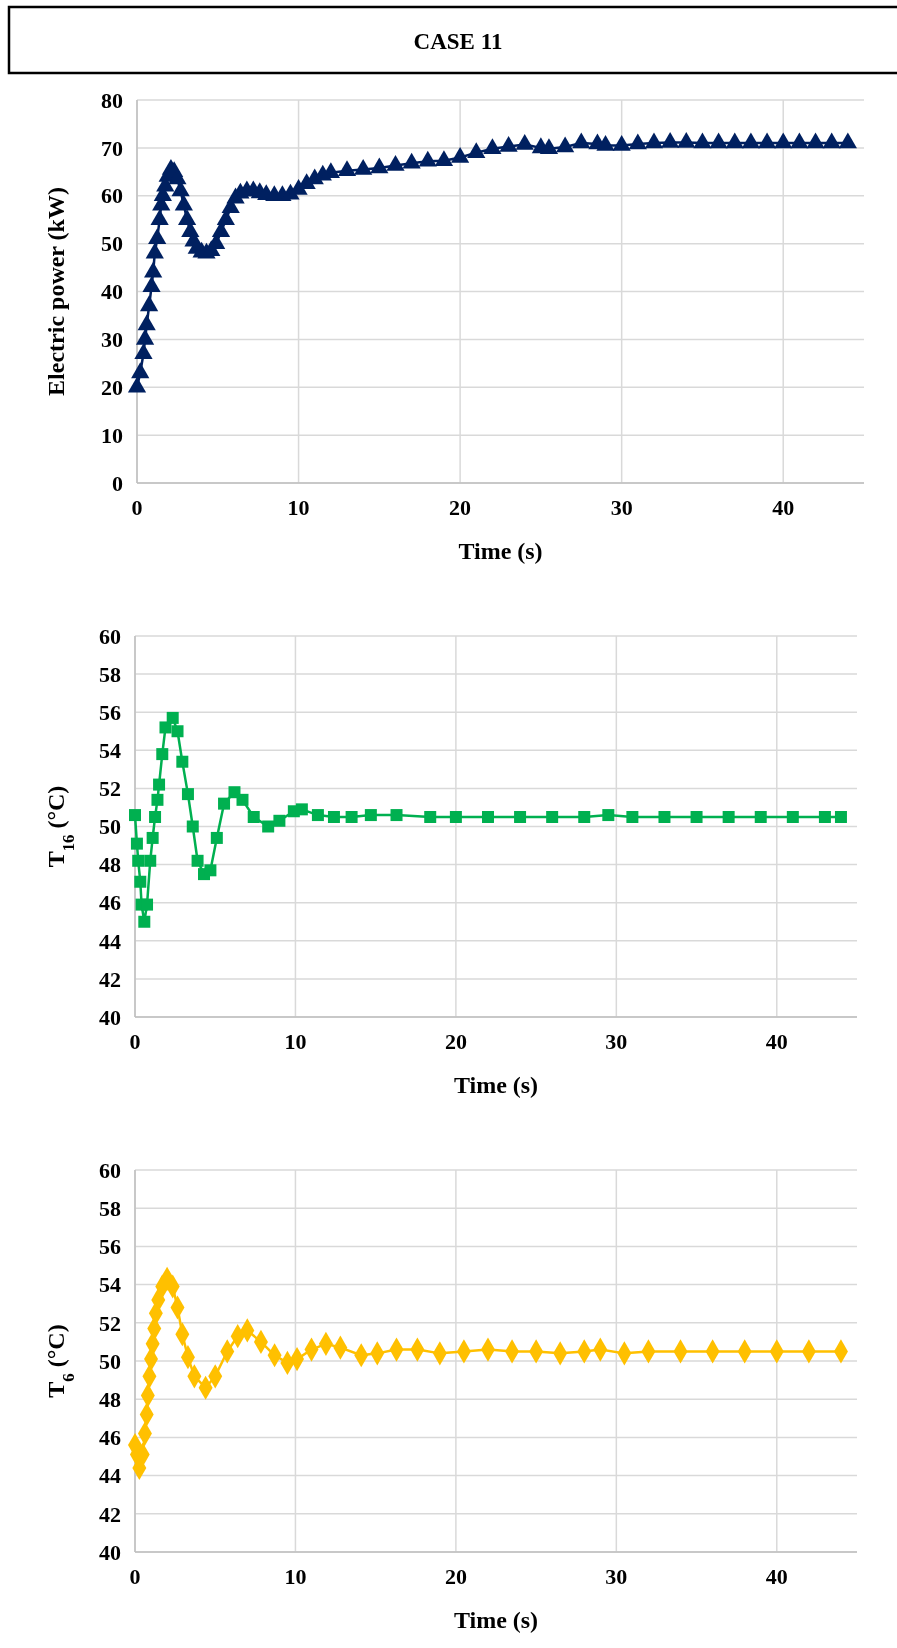 This screenshot has height=1648, width=897. What do you see at coordinates (56, 291) in the screenshot?
I see `y-axis-title: Electric power (kW)` at bounding box center [56, 291].